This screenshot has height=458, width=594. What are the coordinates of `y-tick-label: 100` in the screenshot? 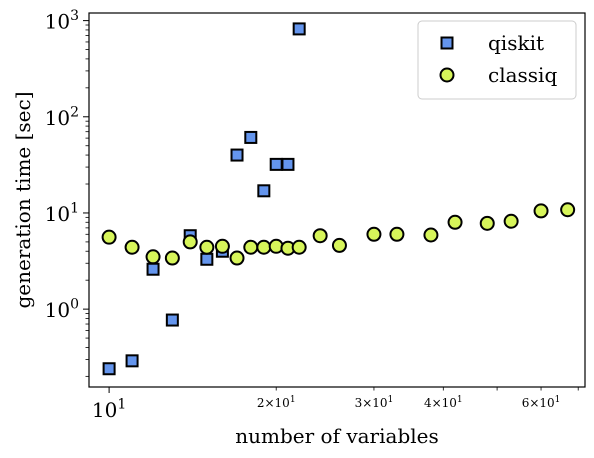 It's located at (62, 309).